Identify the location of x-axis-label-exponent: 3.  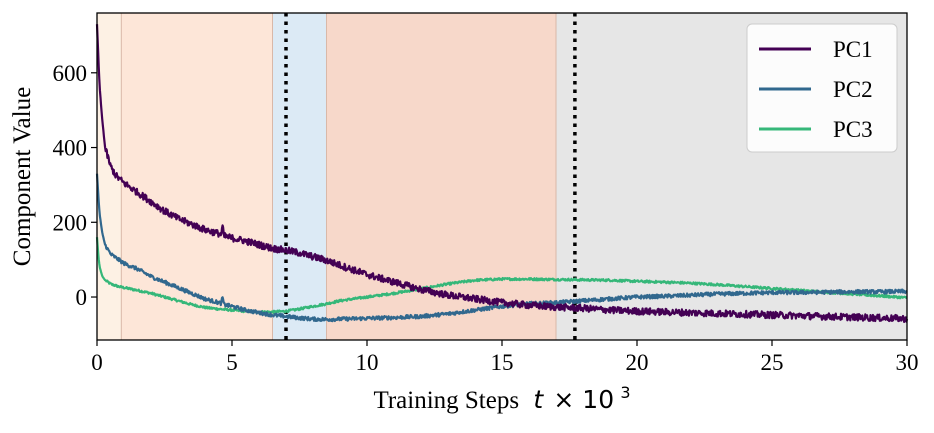
(625, 392).